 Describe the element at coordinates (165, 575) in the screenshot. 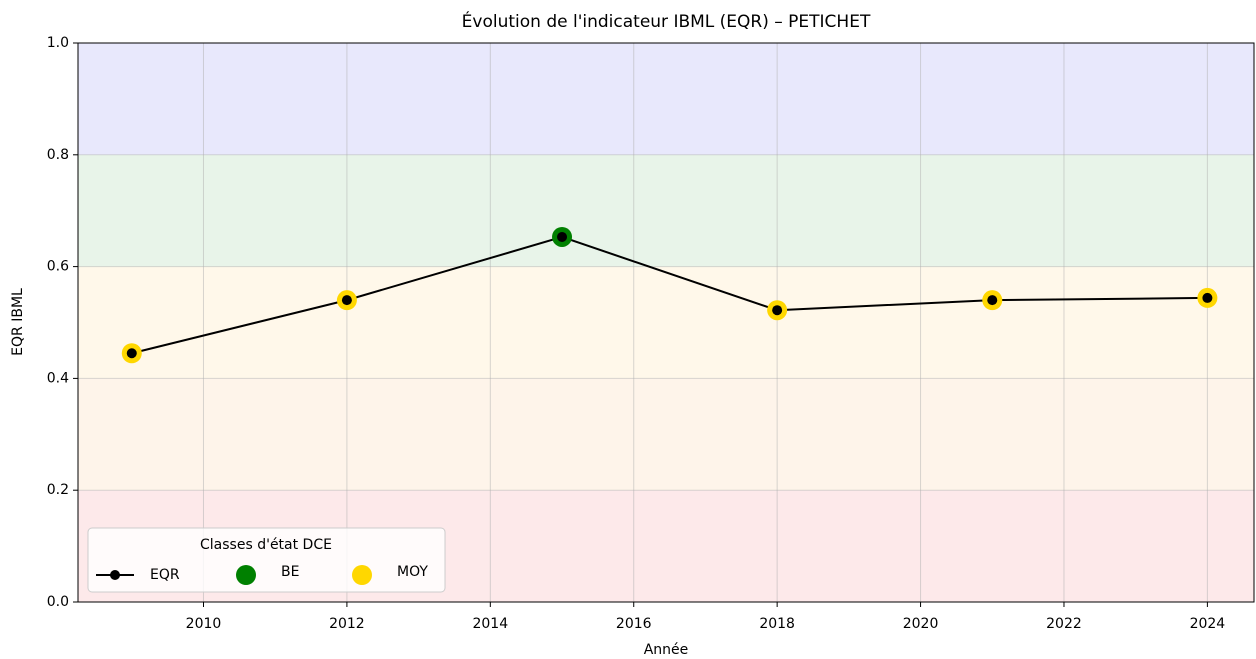

I see `legend-label: EQR` at that location.